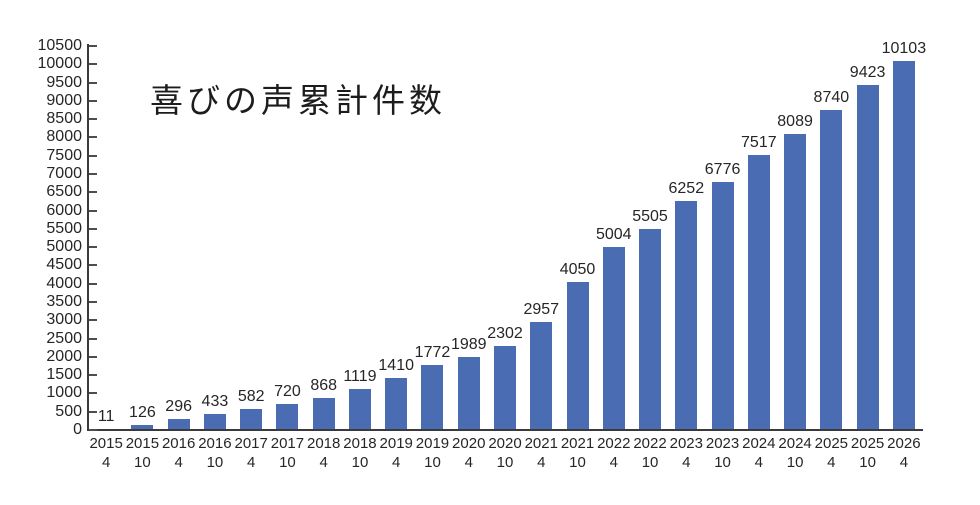 This screenshot has width=980, height=505. What do you see at coordinates (215, 443) in the screenshot?
I see `x-label-year: 2016` at bounding box center [215, 443].